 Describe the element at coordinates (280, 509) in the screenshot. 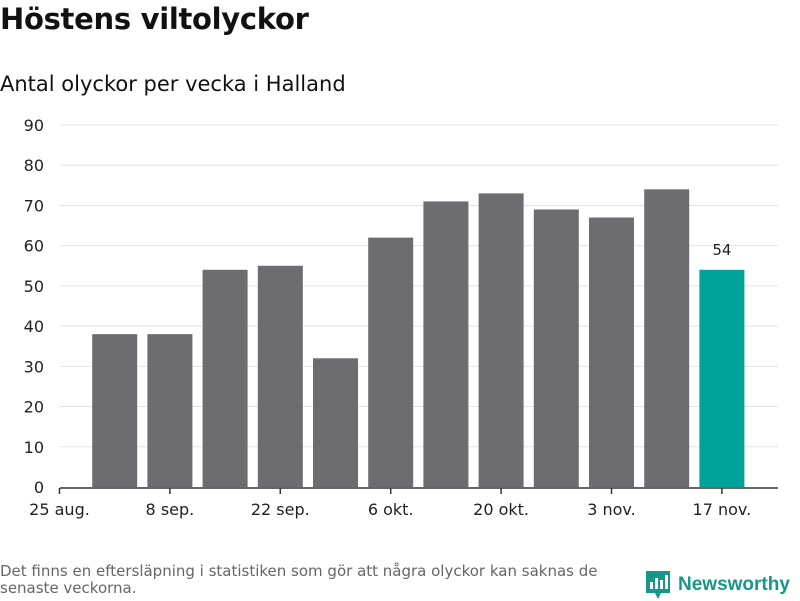

I see `x-tick-label: 22 sep.` at that location.